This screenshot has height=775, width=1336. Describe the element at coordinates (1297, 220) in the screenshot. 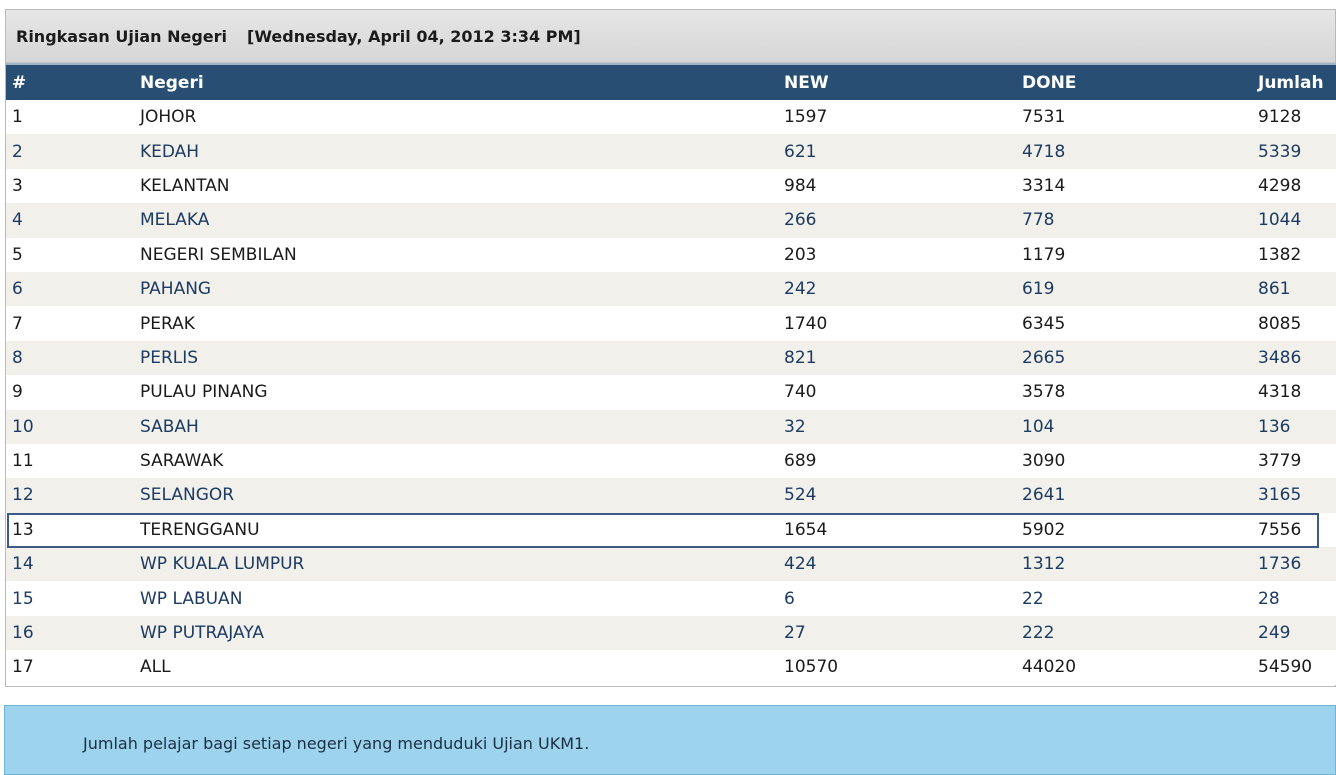

I see `cell-jumlah: 1044` at that location.